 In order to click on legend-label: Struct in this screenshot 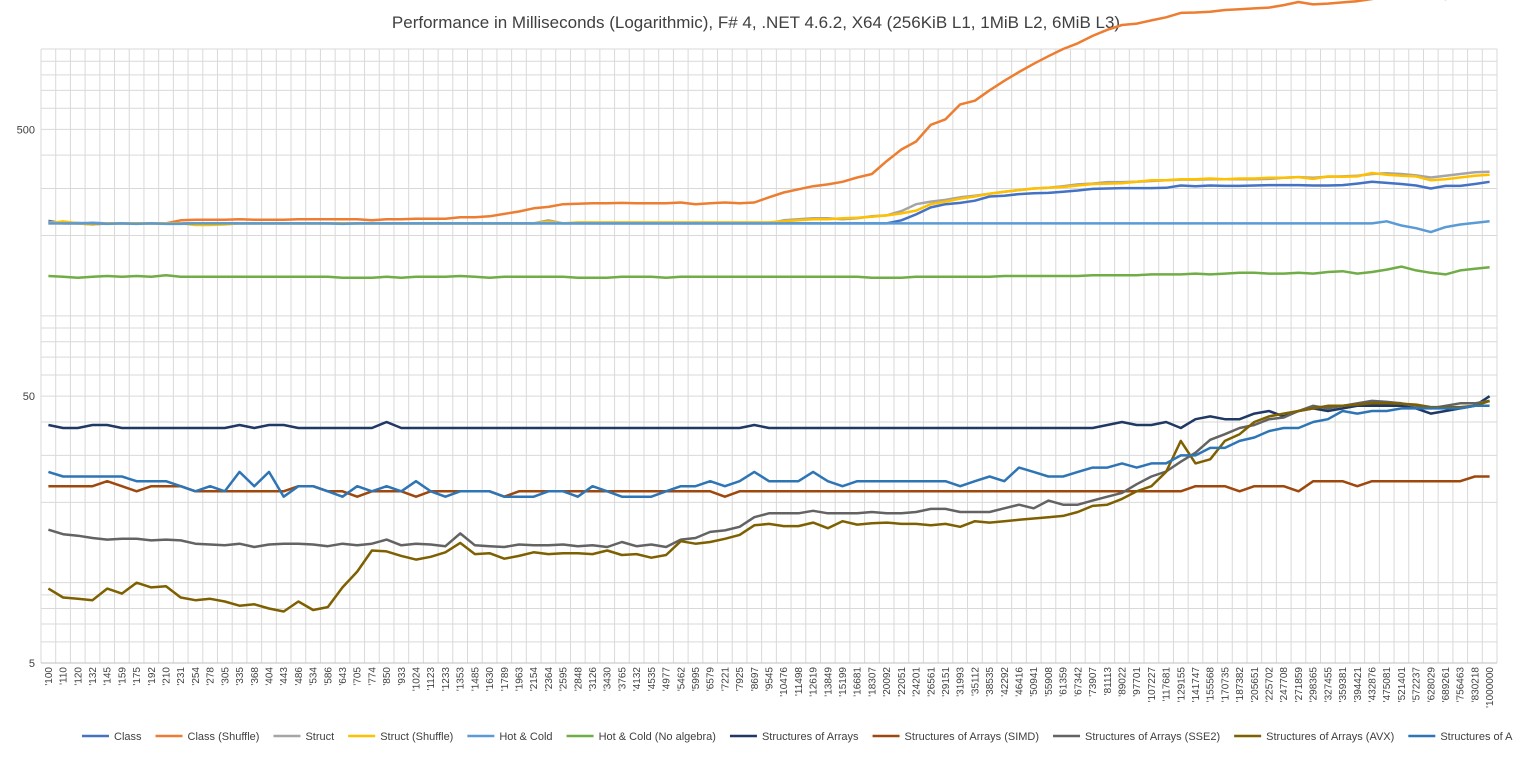, I will do `click(319, 737)`.